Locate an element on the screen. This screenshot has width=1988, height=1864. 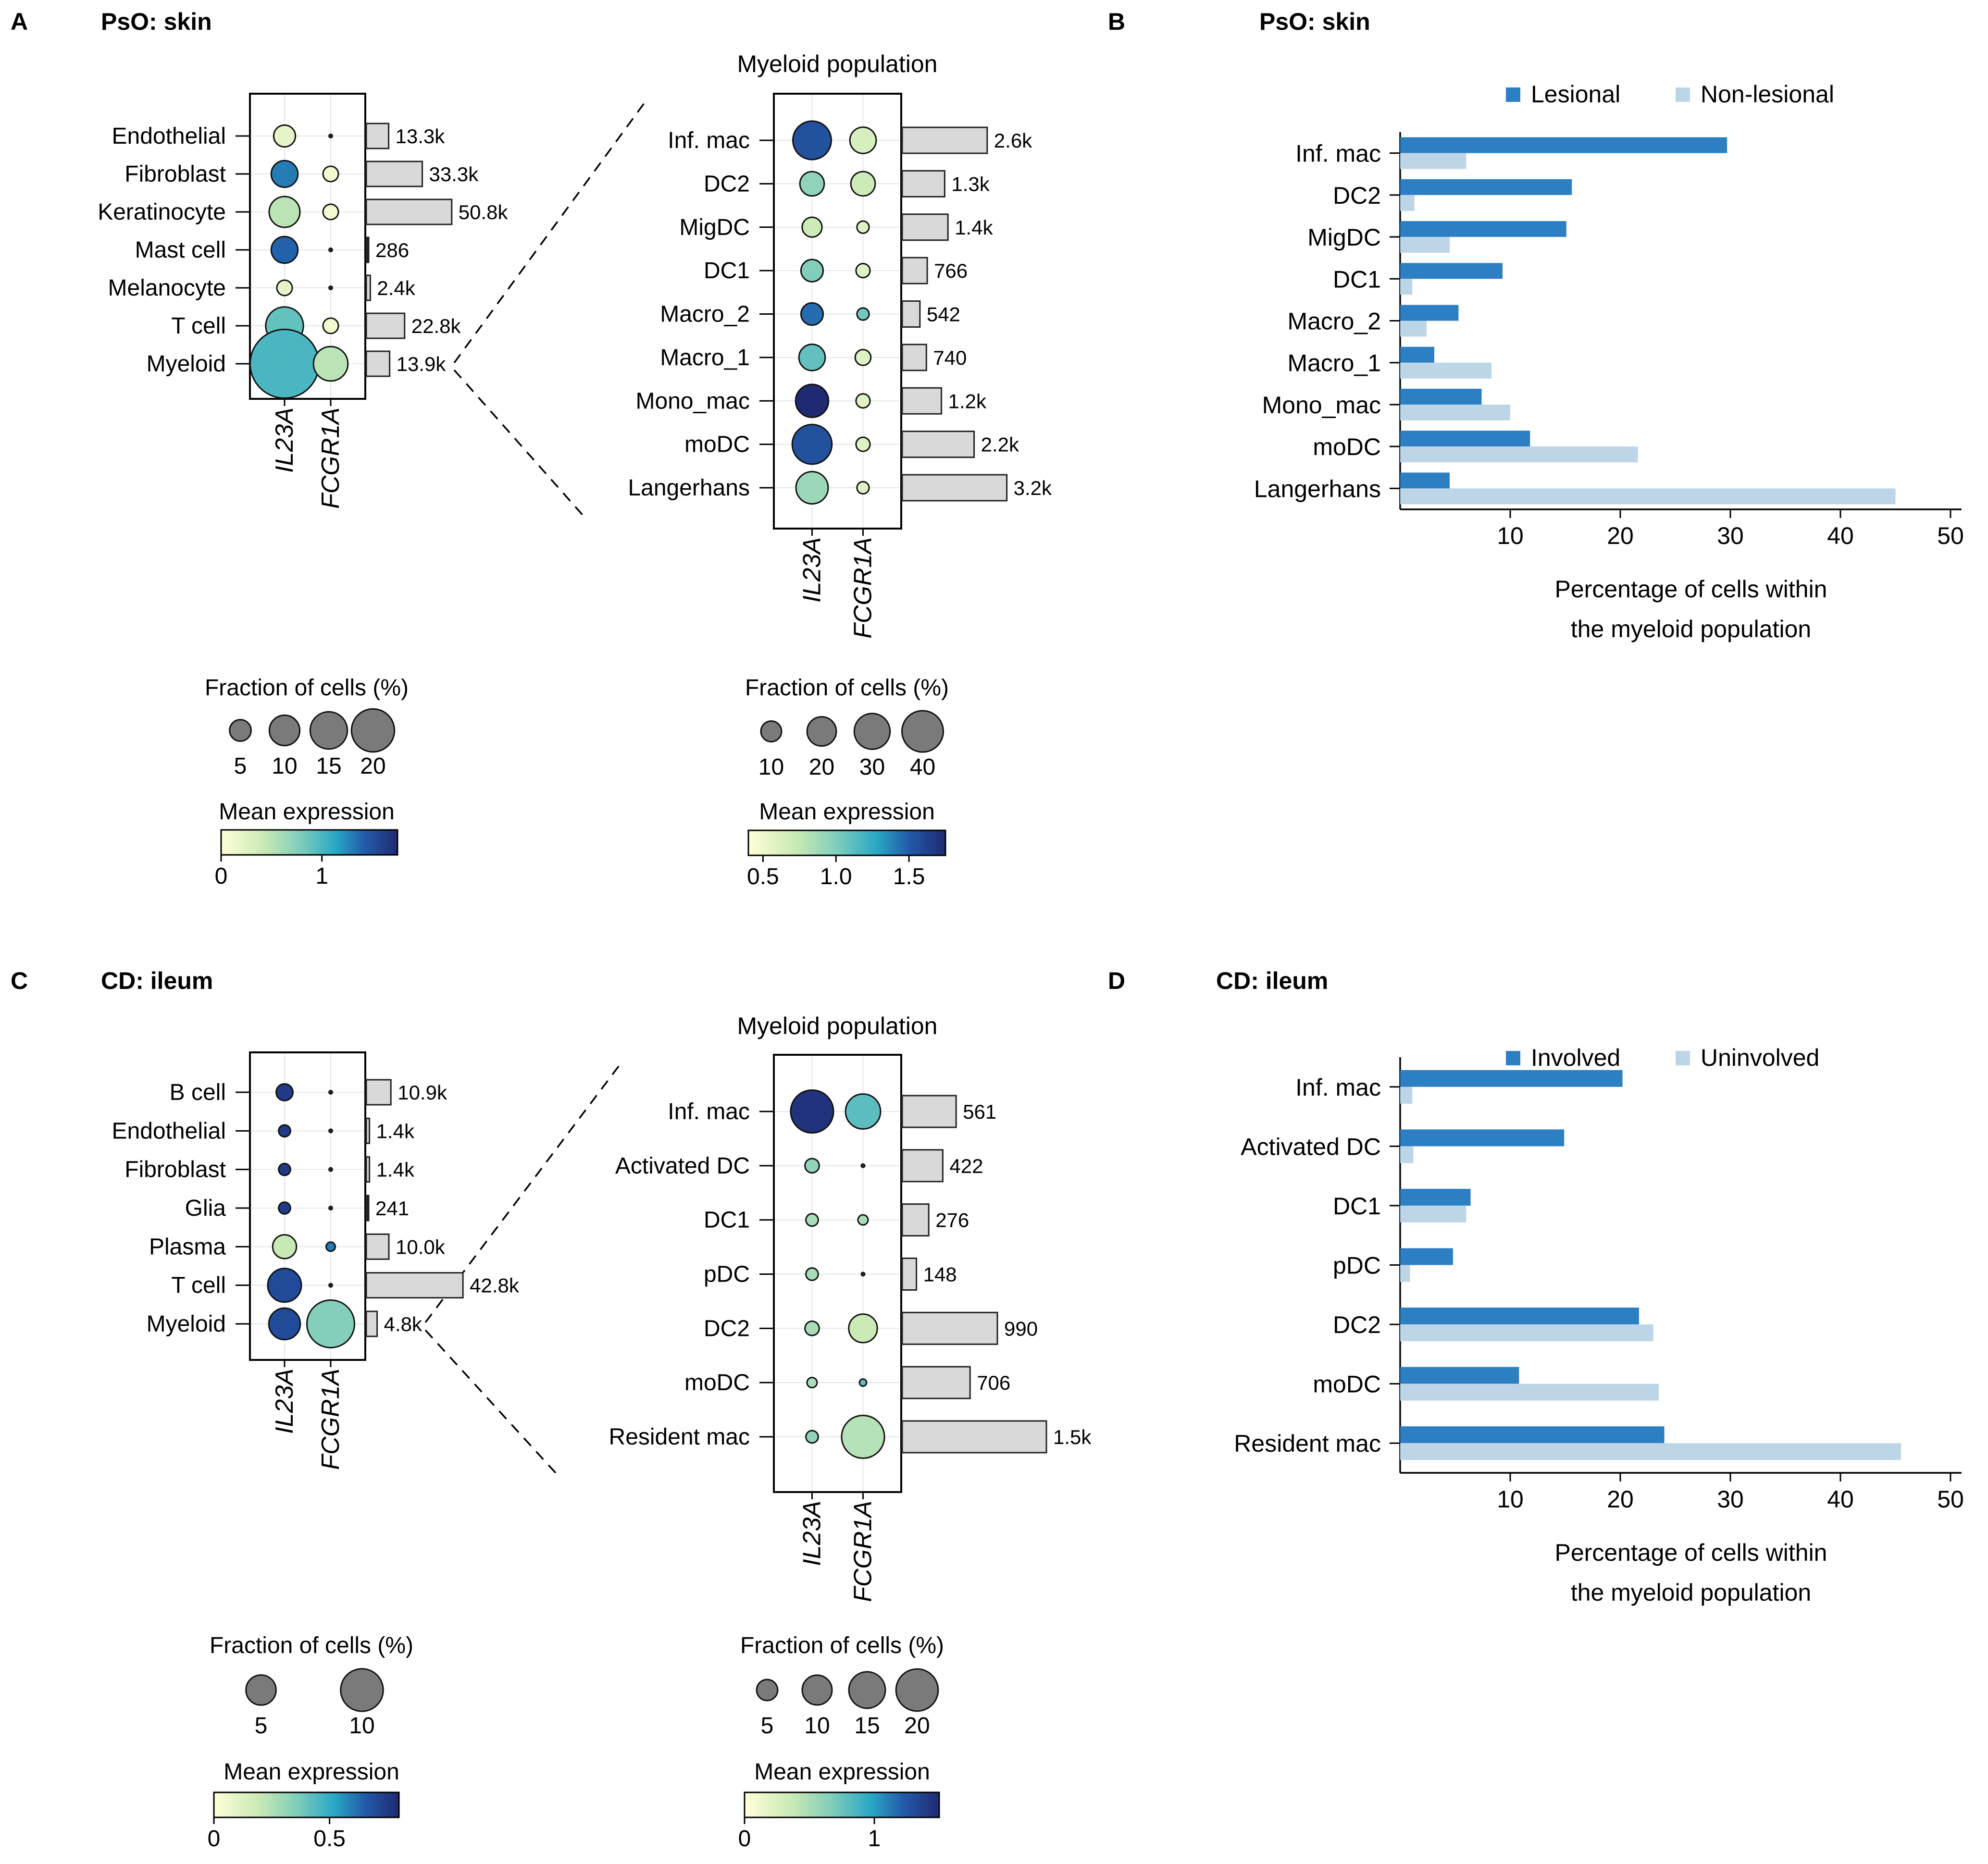
bar-uninvolved is located at coordinates (1433, 1213).